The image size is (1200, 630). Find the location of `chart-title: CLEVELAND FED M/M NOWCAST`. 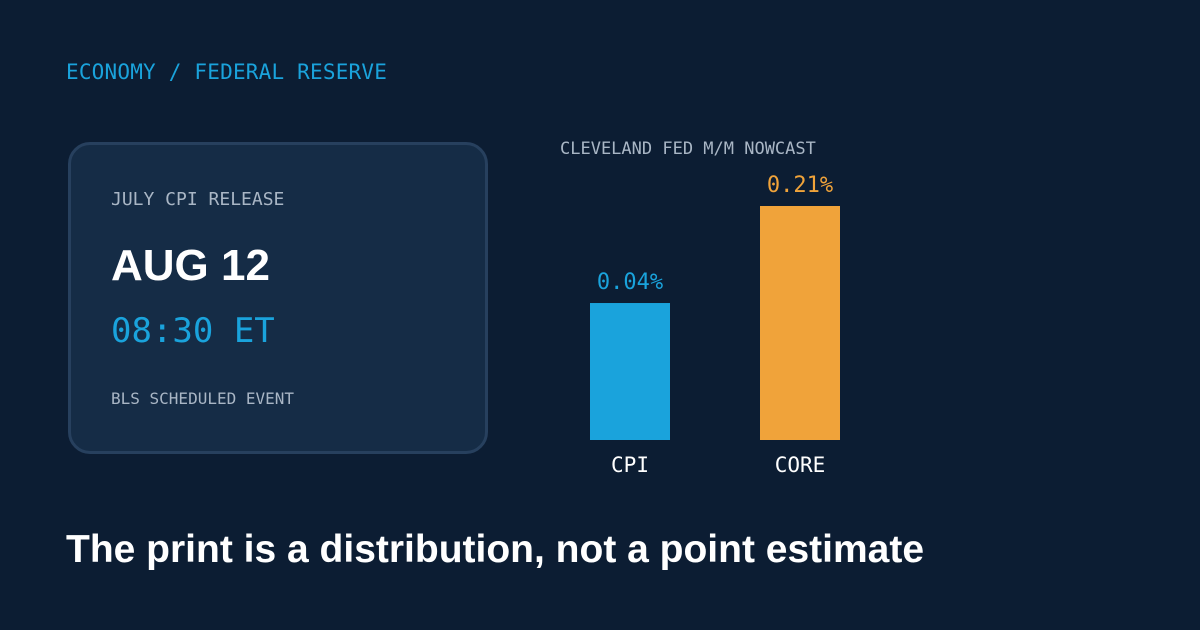

chart-title: CLEVELAND FED M/M NOWCAST is located at coordinates (688, 149).